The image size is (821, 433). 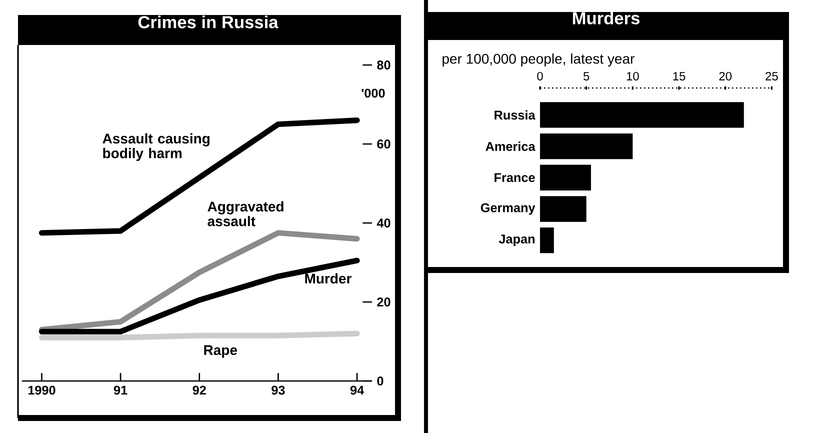 What do you see at coordinates (373, 93) in the screenshot?
I see `y-axis-title: '000` at bounding box center [373, 93].